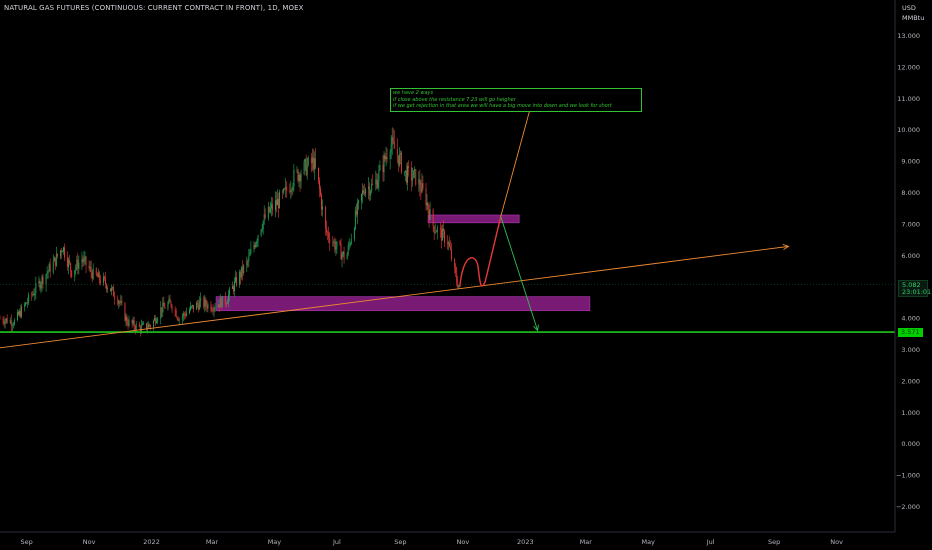 Image resolution: width=932 pixels, height=550 pixels. What do you see at coordinates (413, 93) in the screenshot?
I see `annotation-line: we have 2 ways` at bounding box center [413, 93].